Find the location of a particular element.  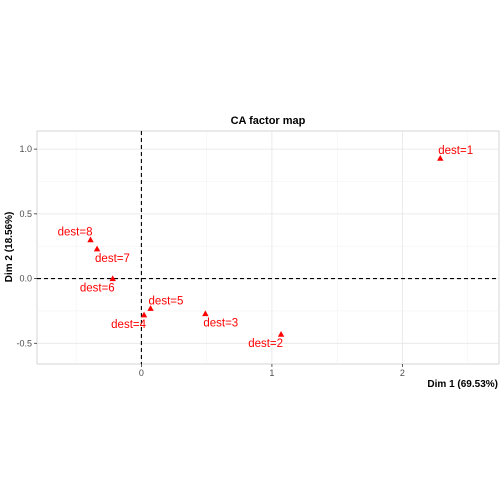

point-label: dest=1 is located at coordinates (455, 151).